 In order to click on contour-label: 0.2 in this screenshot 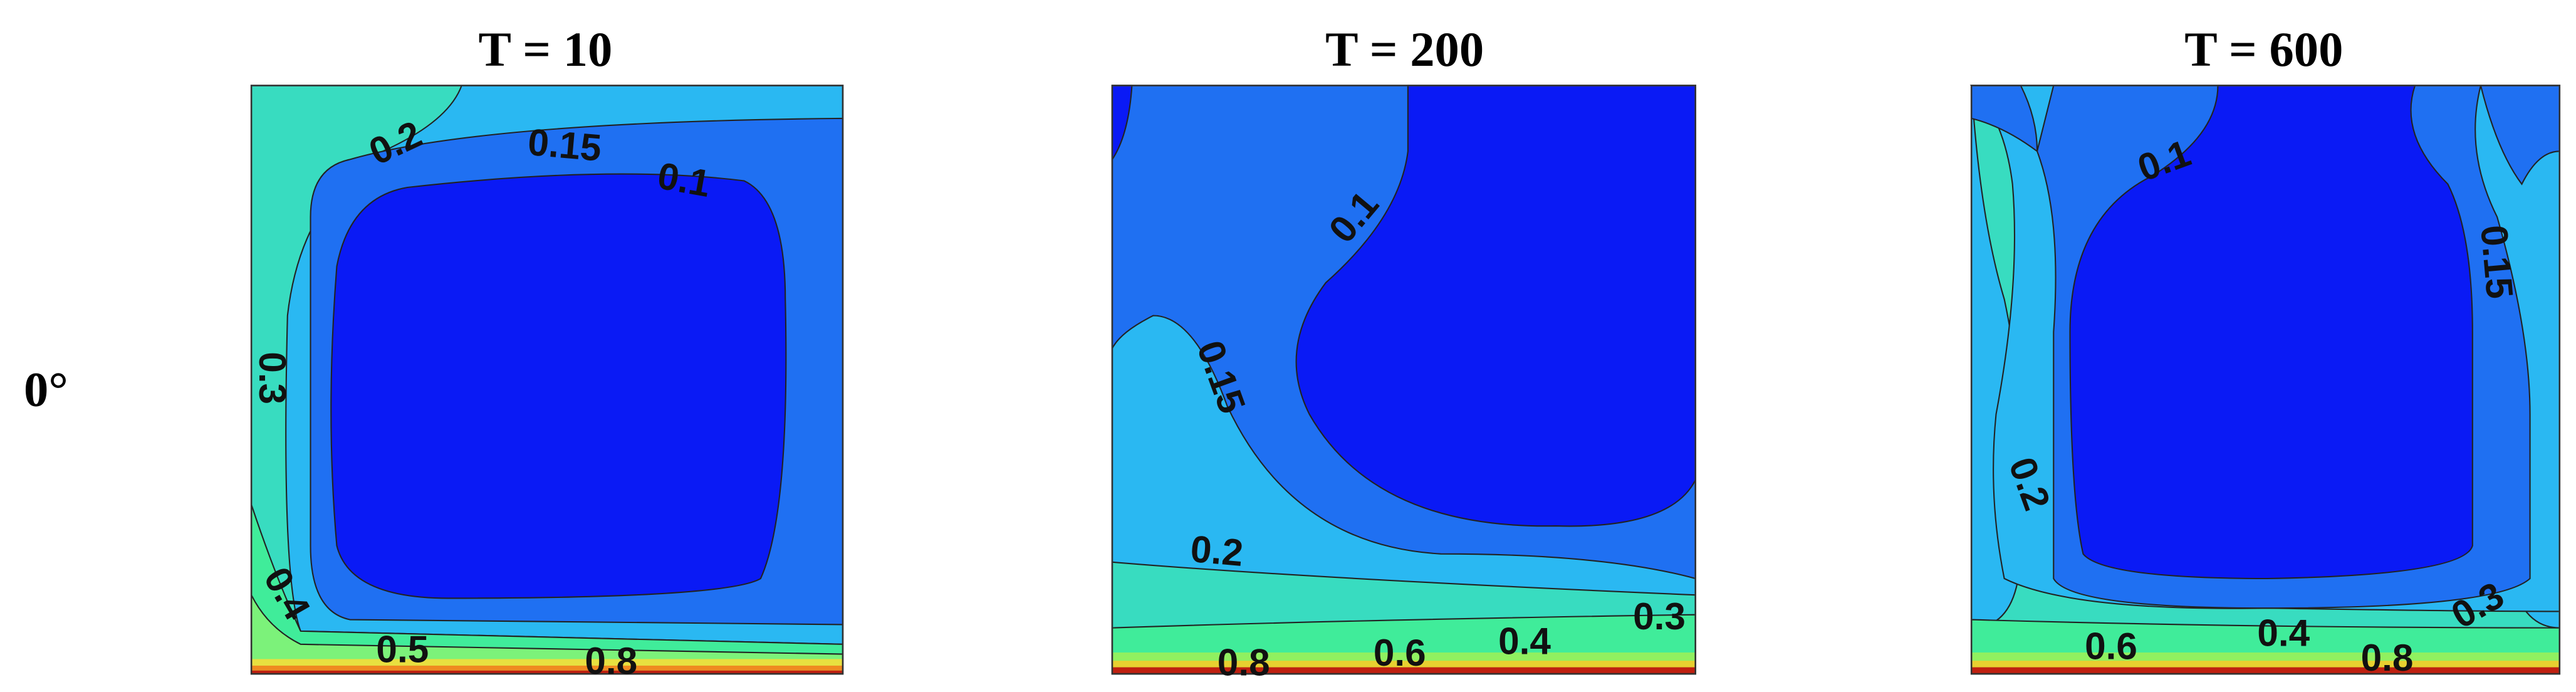, I will do `click(1216, 550)`.